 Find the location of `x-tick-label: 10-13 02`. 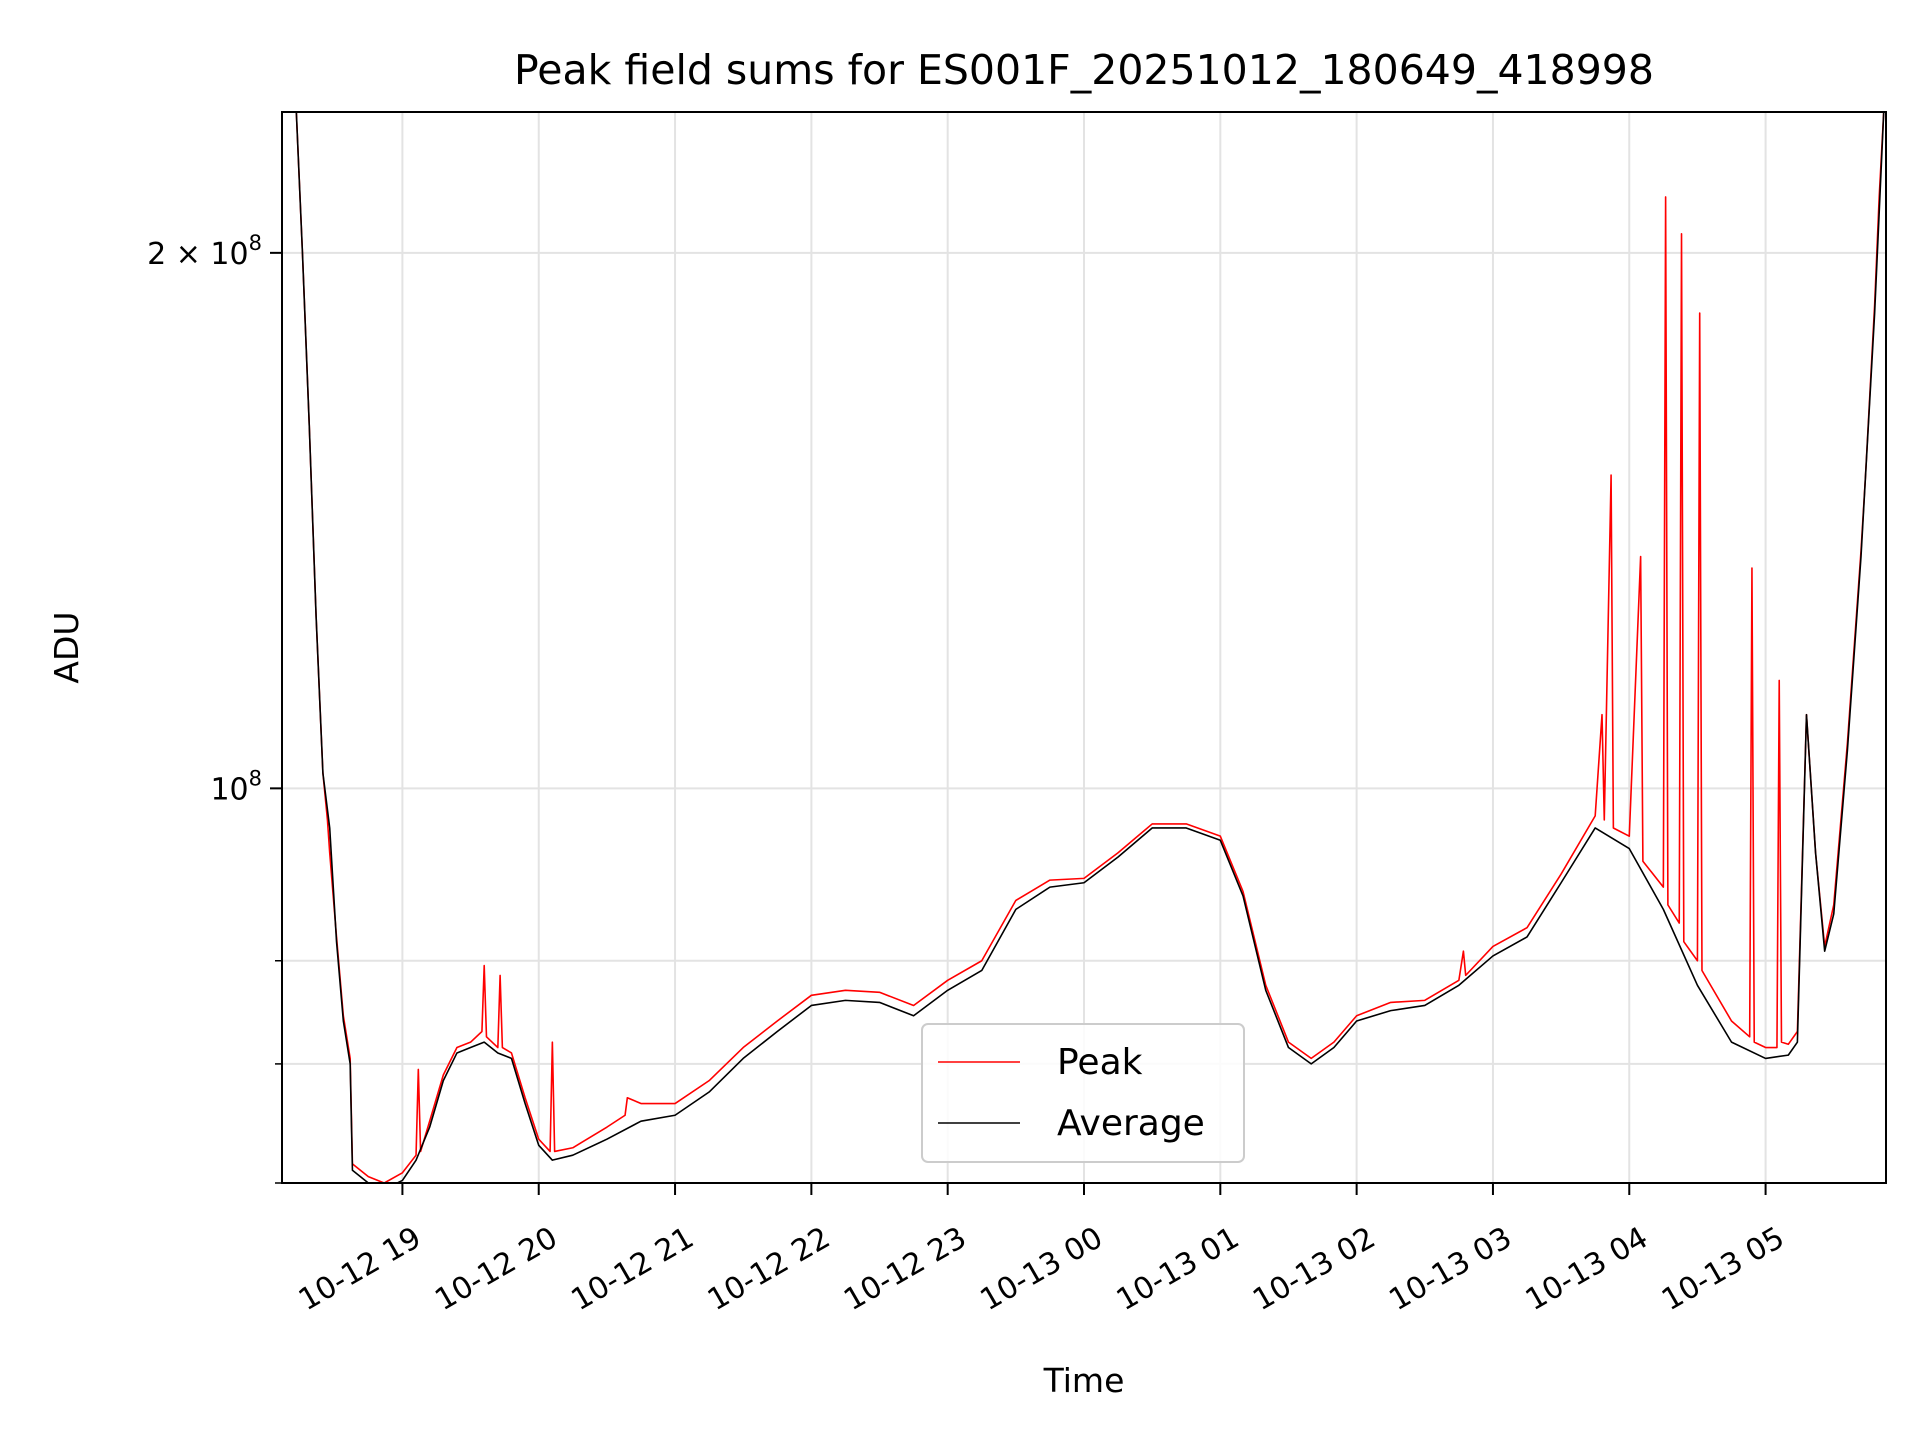

x-tick-label: 10-13 02 is located at coordinates (1314, 1269).